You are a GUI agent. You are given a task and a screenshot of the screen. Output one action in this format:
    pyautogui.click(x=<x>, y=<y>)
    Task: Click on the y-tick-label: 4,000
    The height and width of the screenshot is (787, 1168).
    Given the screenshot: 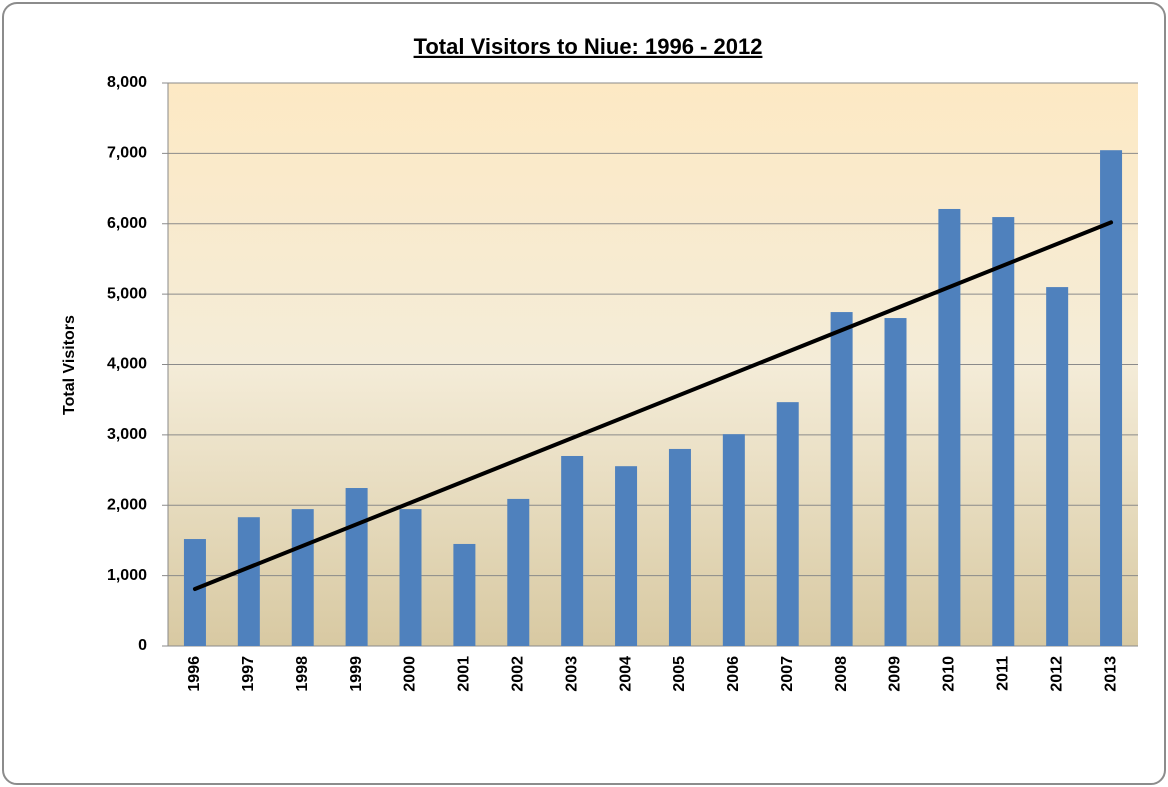 What is the action you would take?
    pyautogui.click(x=127, y=364)
    